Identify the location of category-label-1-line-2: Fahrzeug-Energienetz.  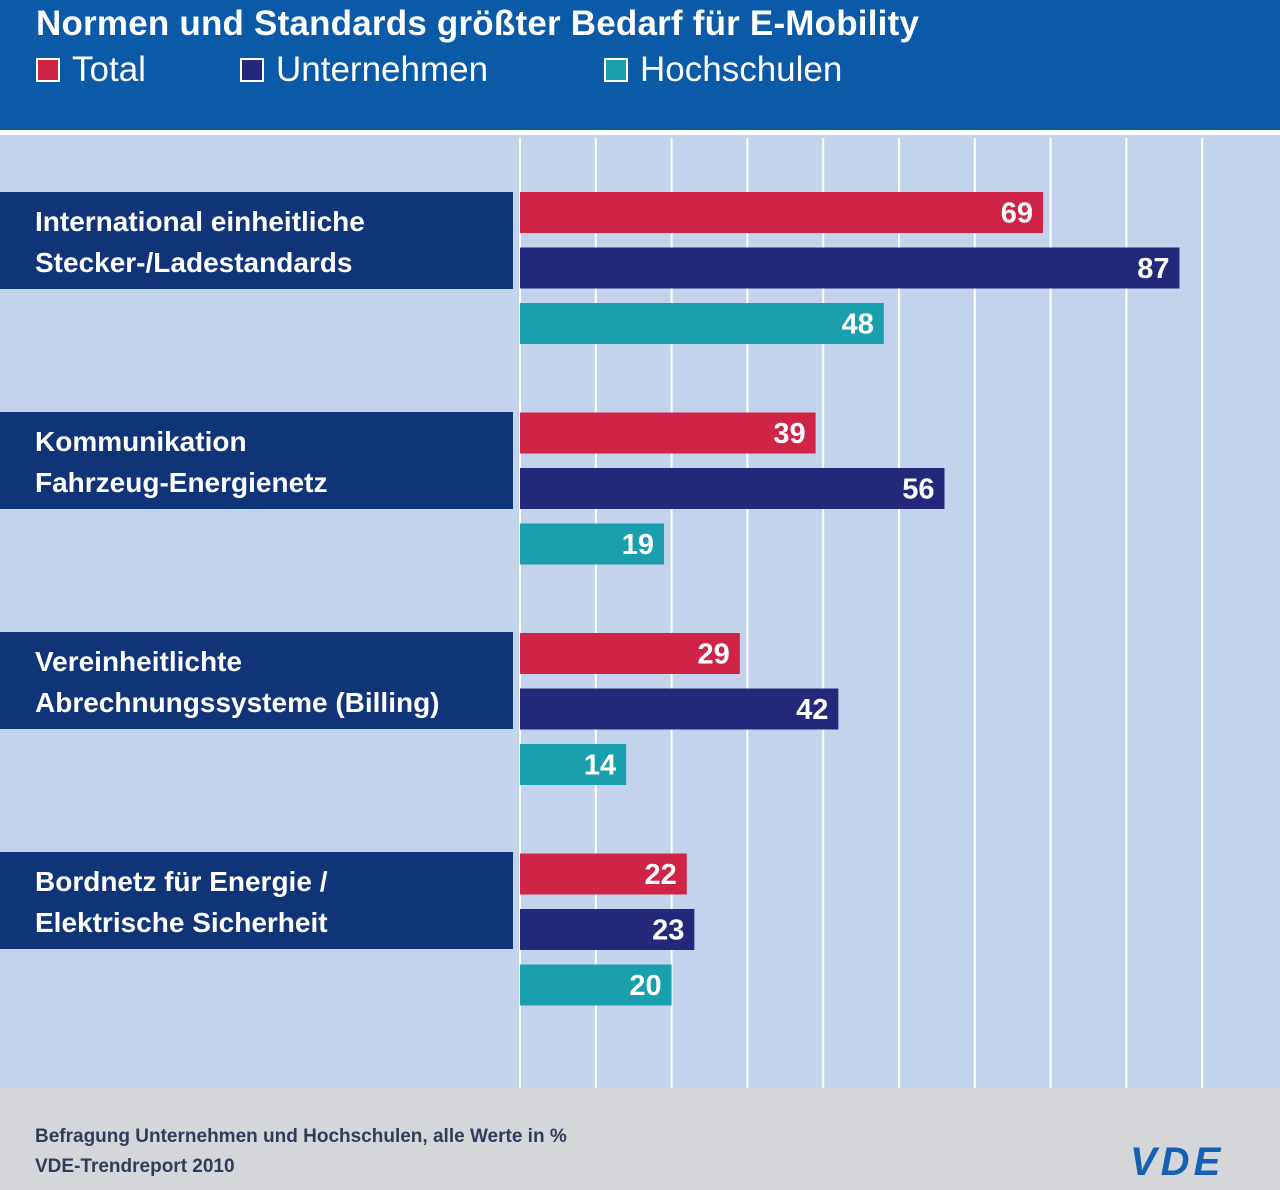
(181, 482).